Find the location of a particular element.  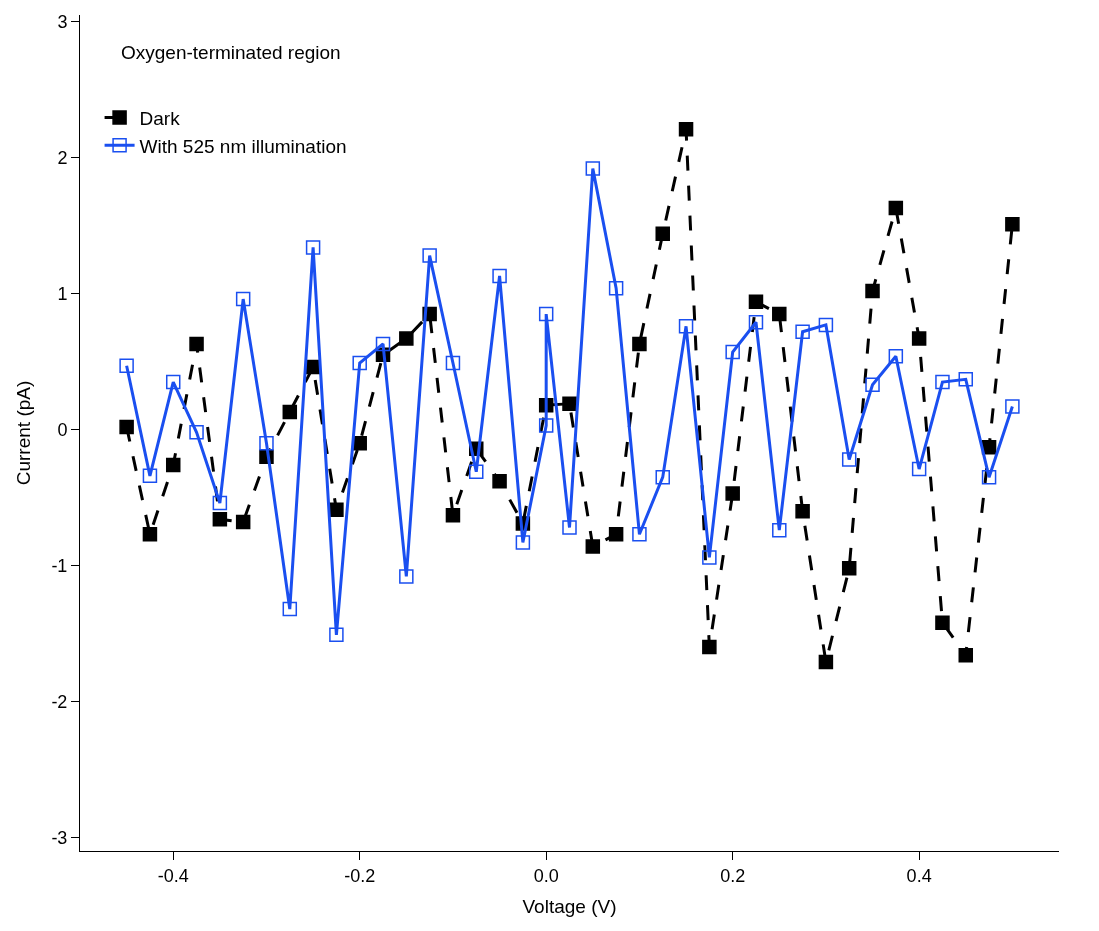

y-tick-label: 1 is located at coordinates (62, 293).